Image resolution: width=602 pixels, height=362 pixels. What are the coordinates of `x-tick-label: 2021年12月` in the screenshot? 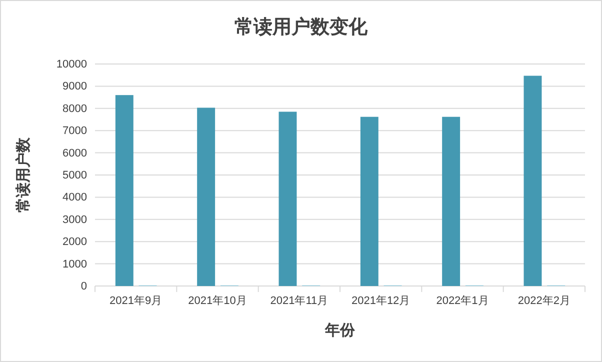 It's located at (380, 300).